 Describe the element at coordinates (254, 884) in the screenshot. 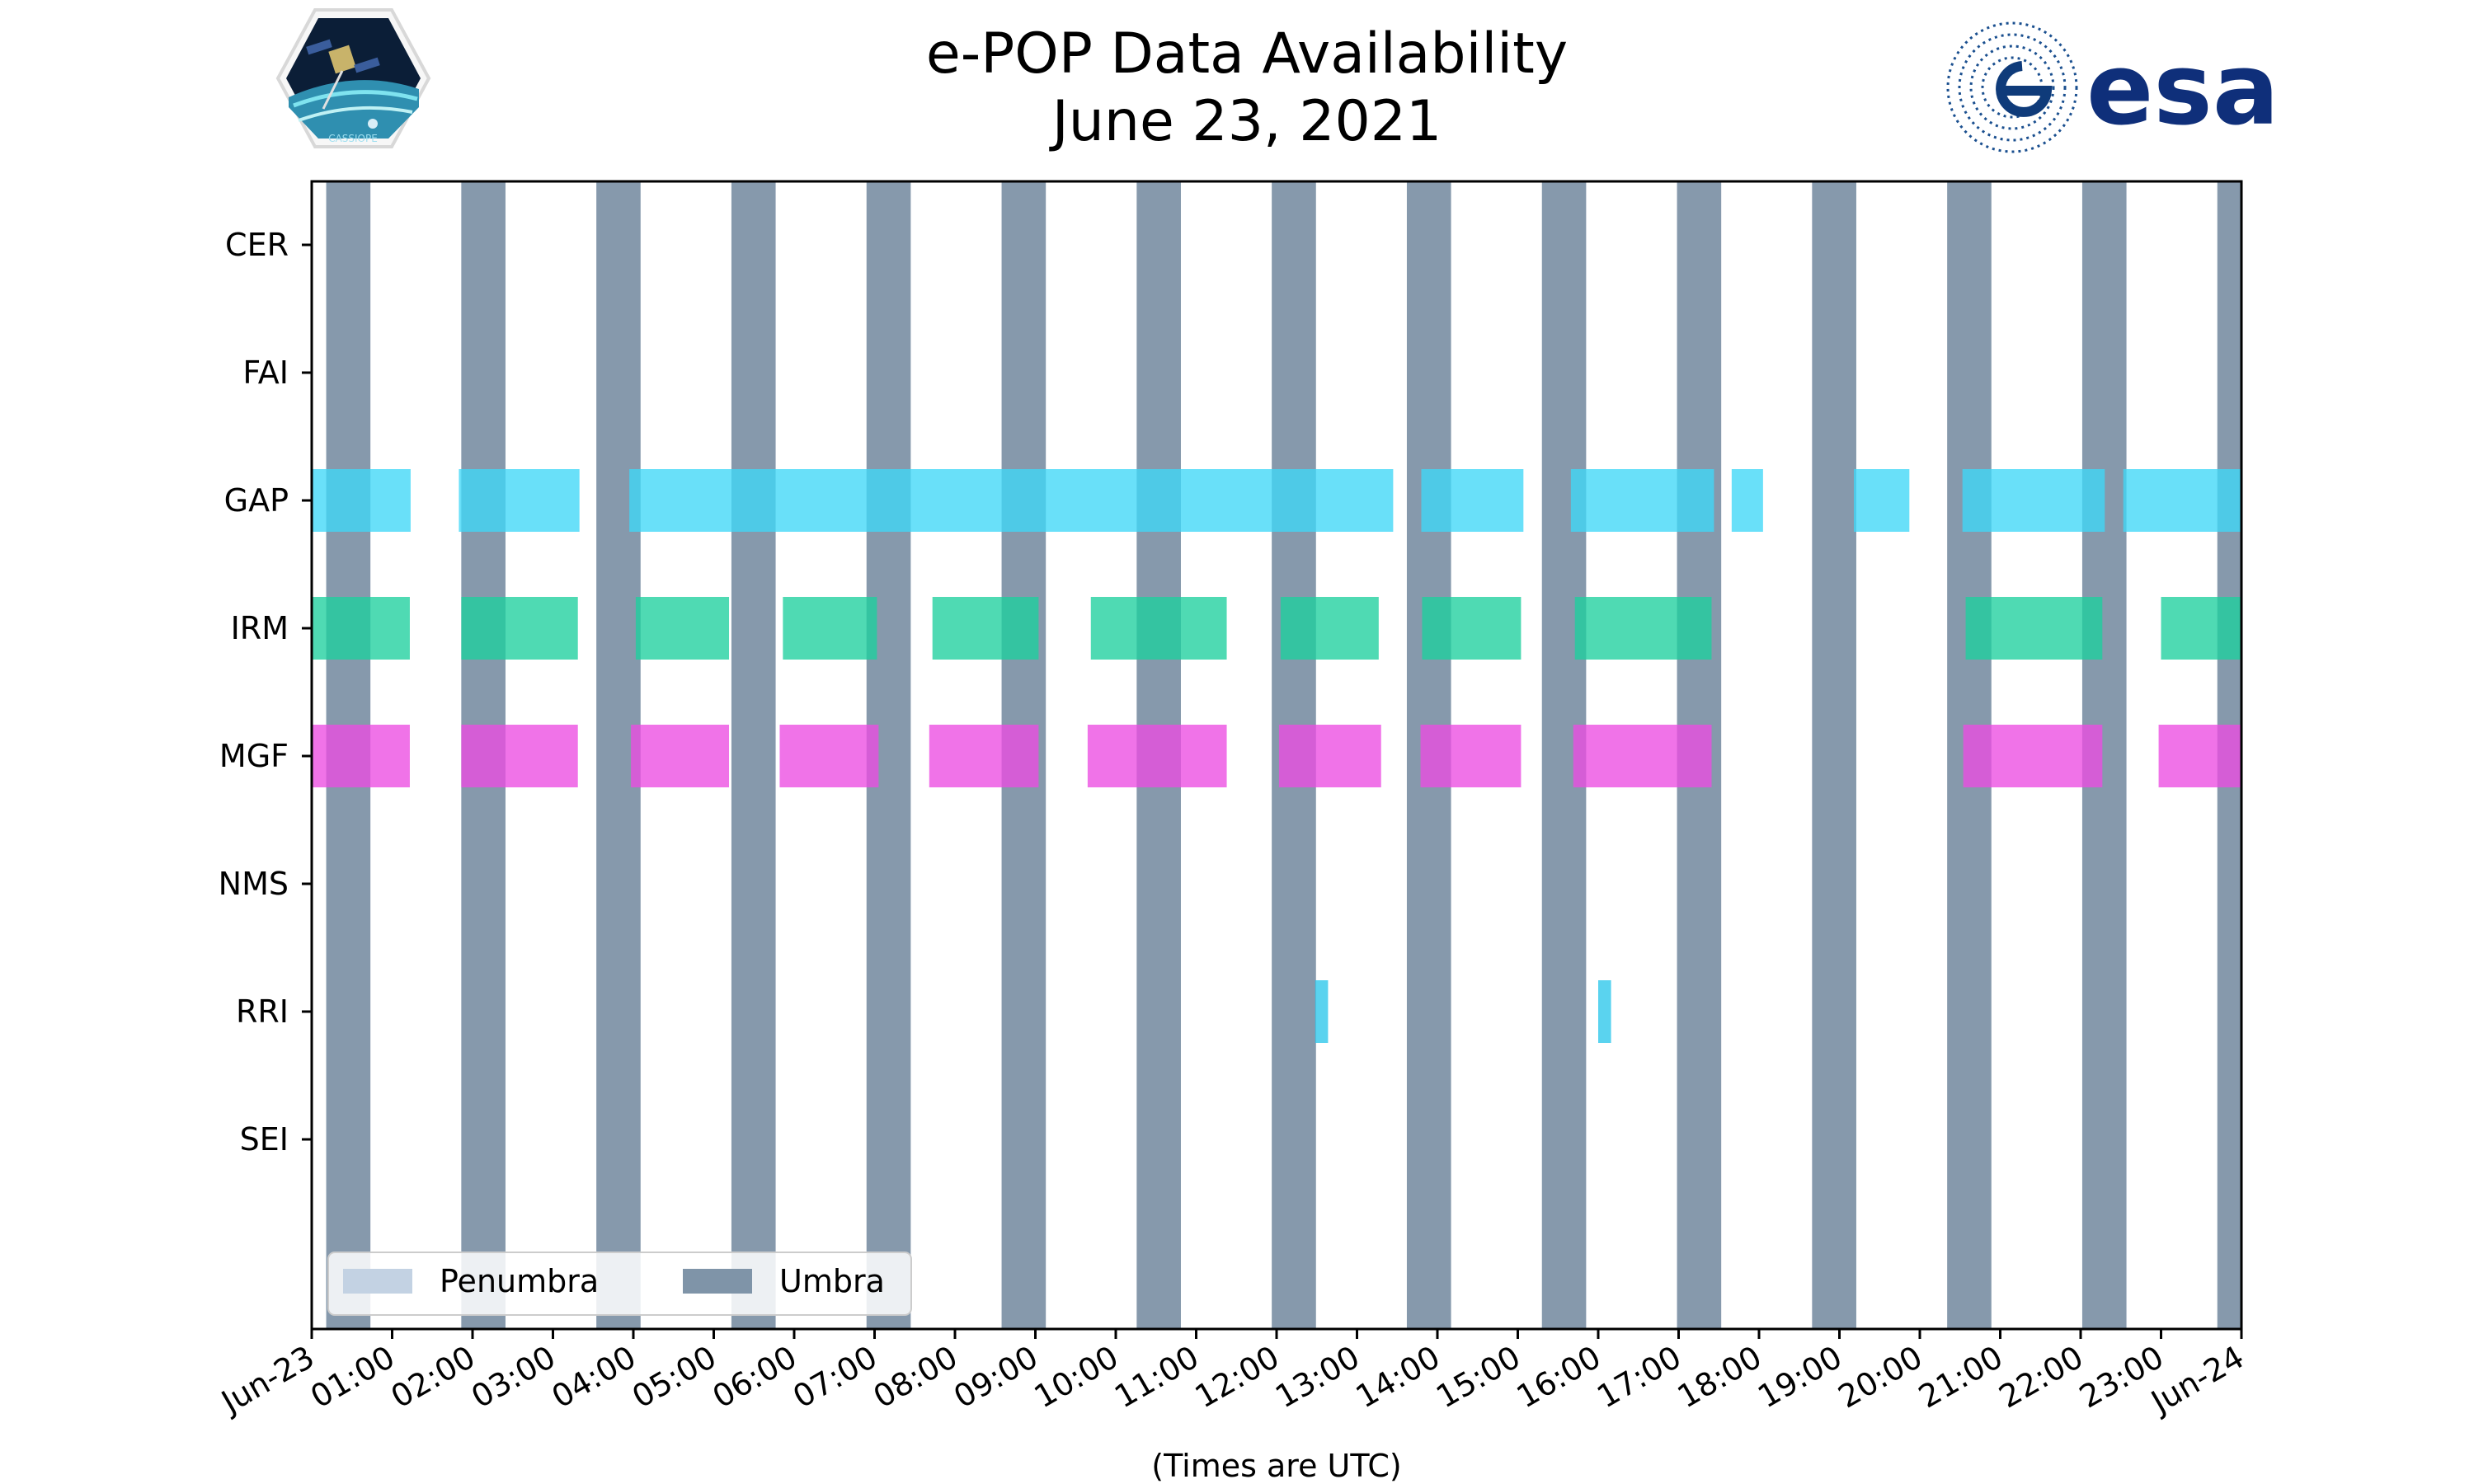

I see `y-tick-label: NMS` at that location.